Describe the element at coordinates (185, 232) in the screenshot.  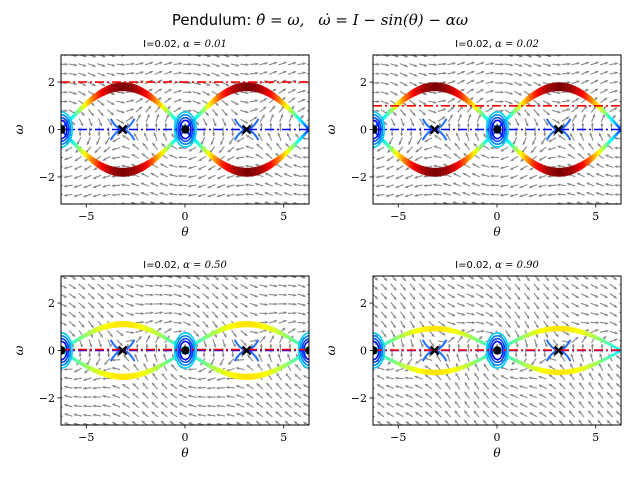
I see `x-axis-label: θ` at that location.